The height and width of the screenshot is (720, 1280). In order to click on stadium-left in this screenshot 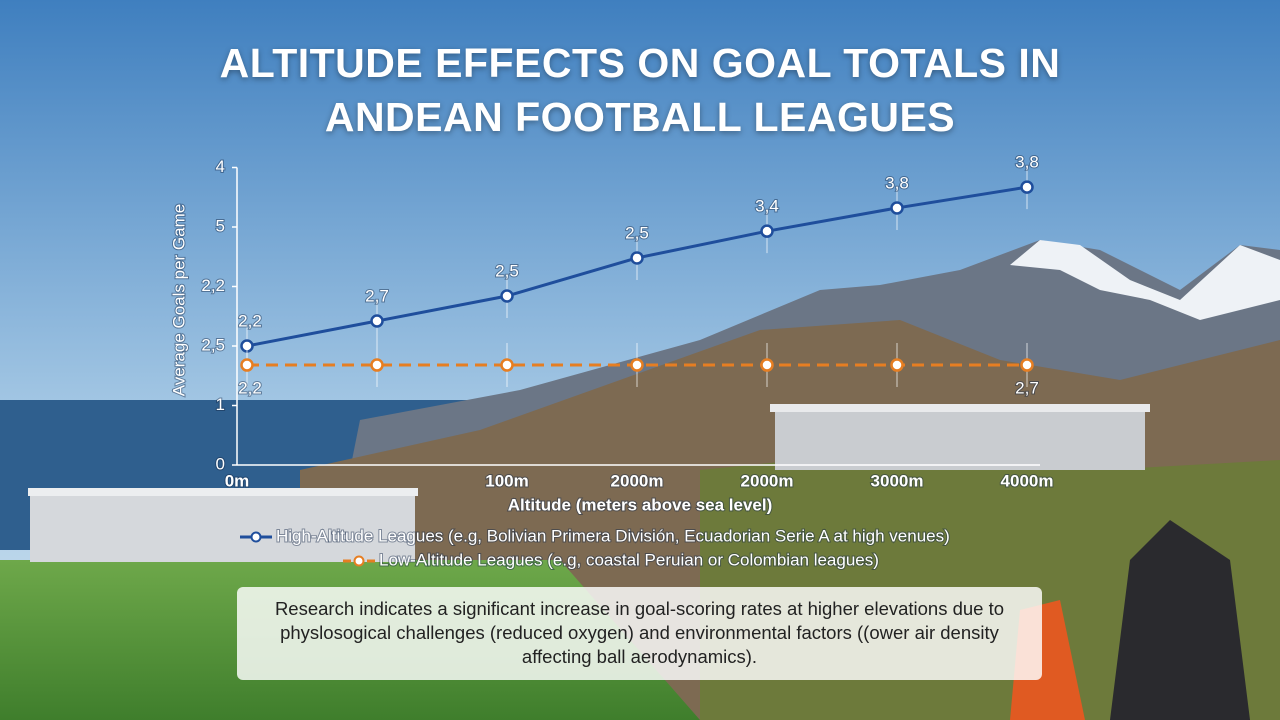, I will do `click(222, 527)`.